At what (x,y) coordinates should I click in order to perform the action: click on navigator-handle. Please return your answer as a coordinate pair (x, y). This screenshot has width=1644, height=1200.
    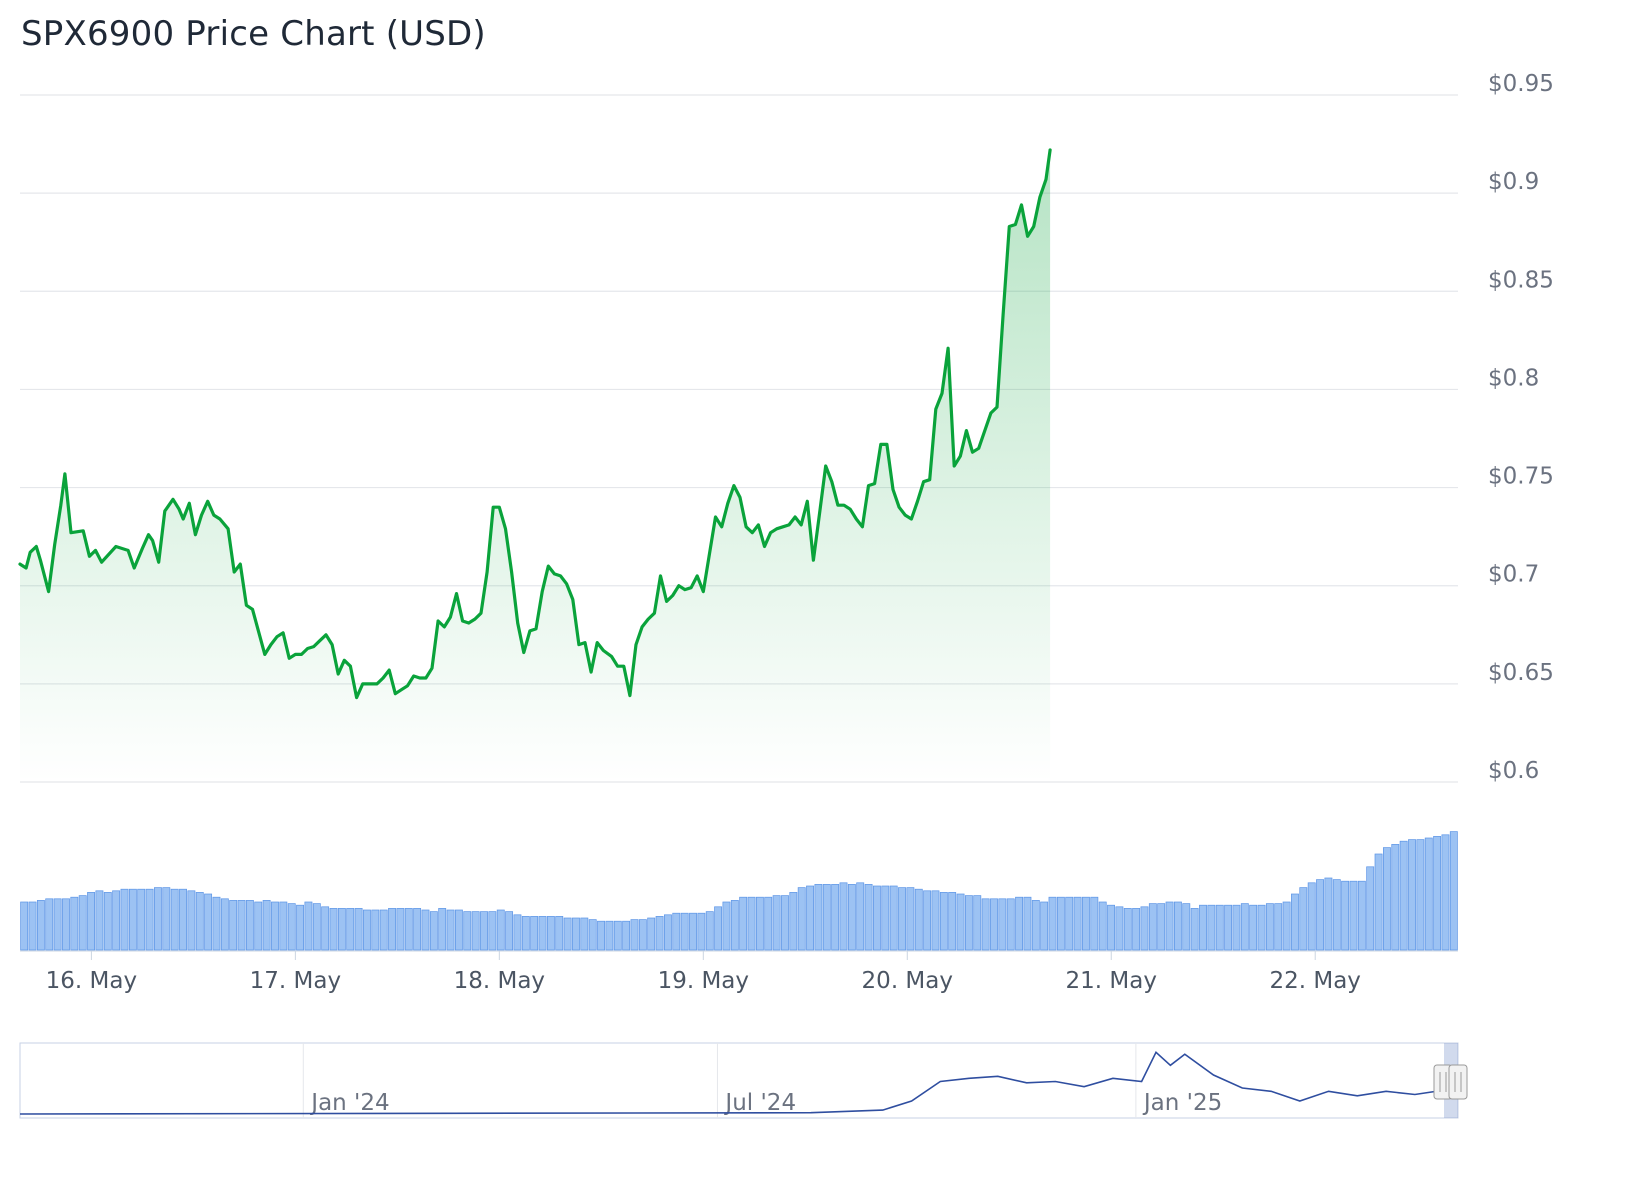
    Looking at the image, I should click on (1450, 1082).